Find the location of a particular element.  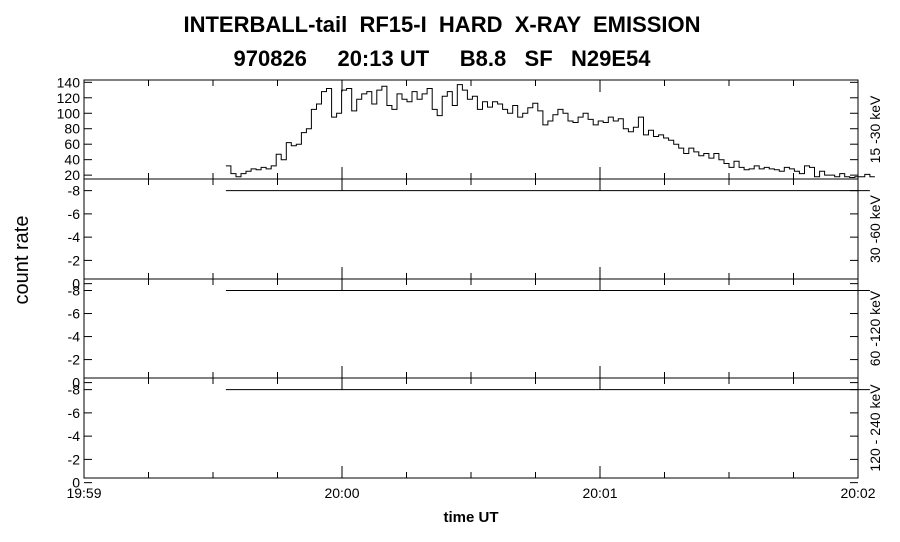

x-tick-label: 20:00 is located at coordinates (341, 493).